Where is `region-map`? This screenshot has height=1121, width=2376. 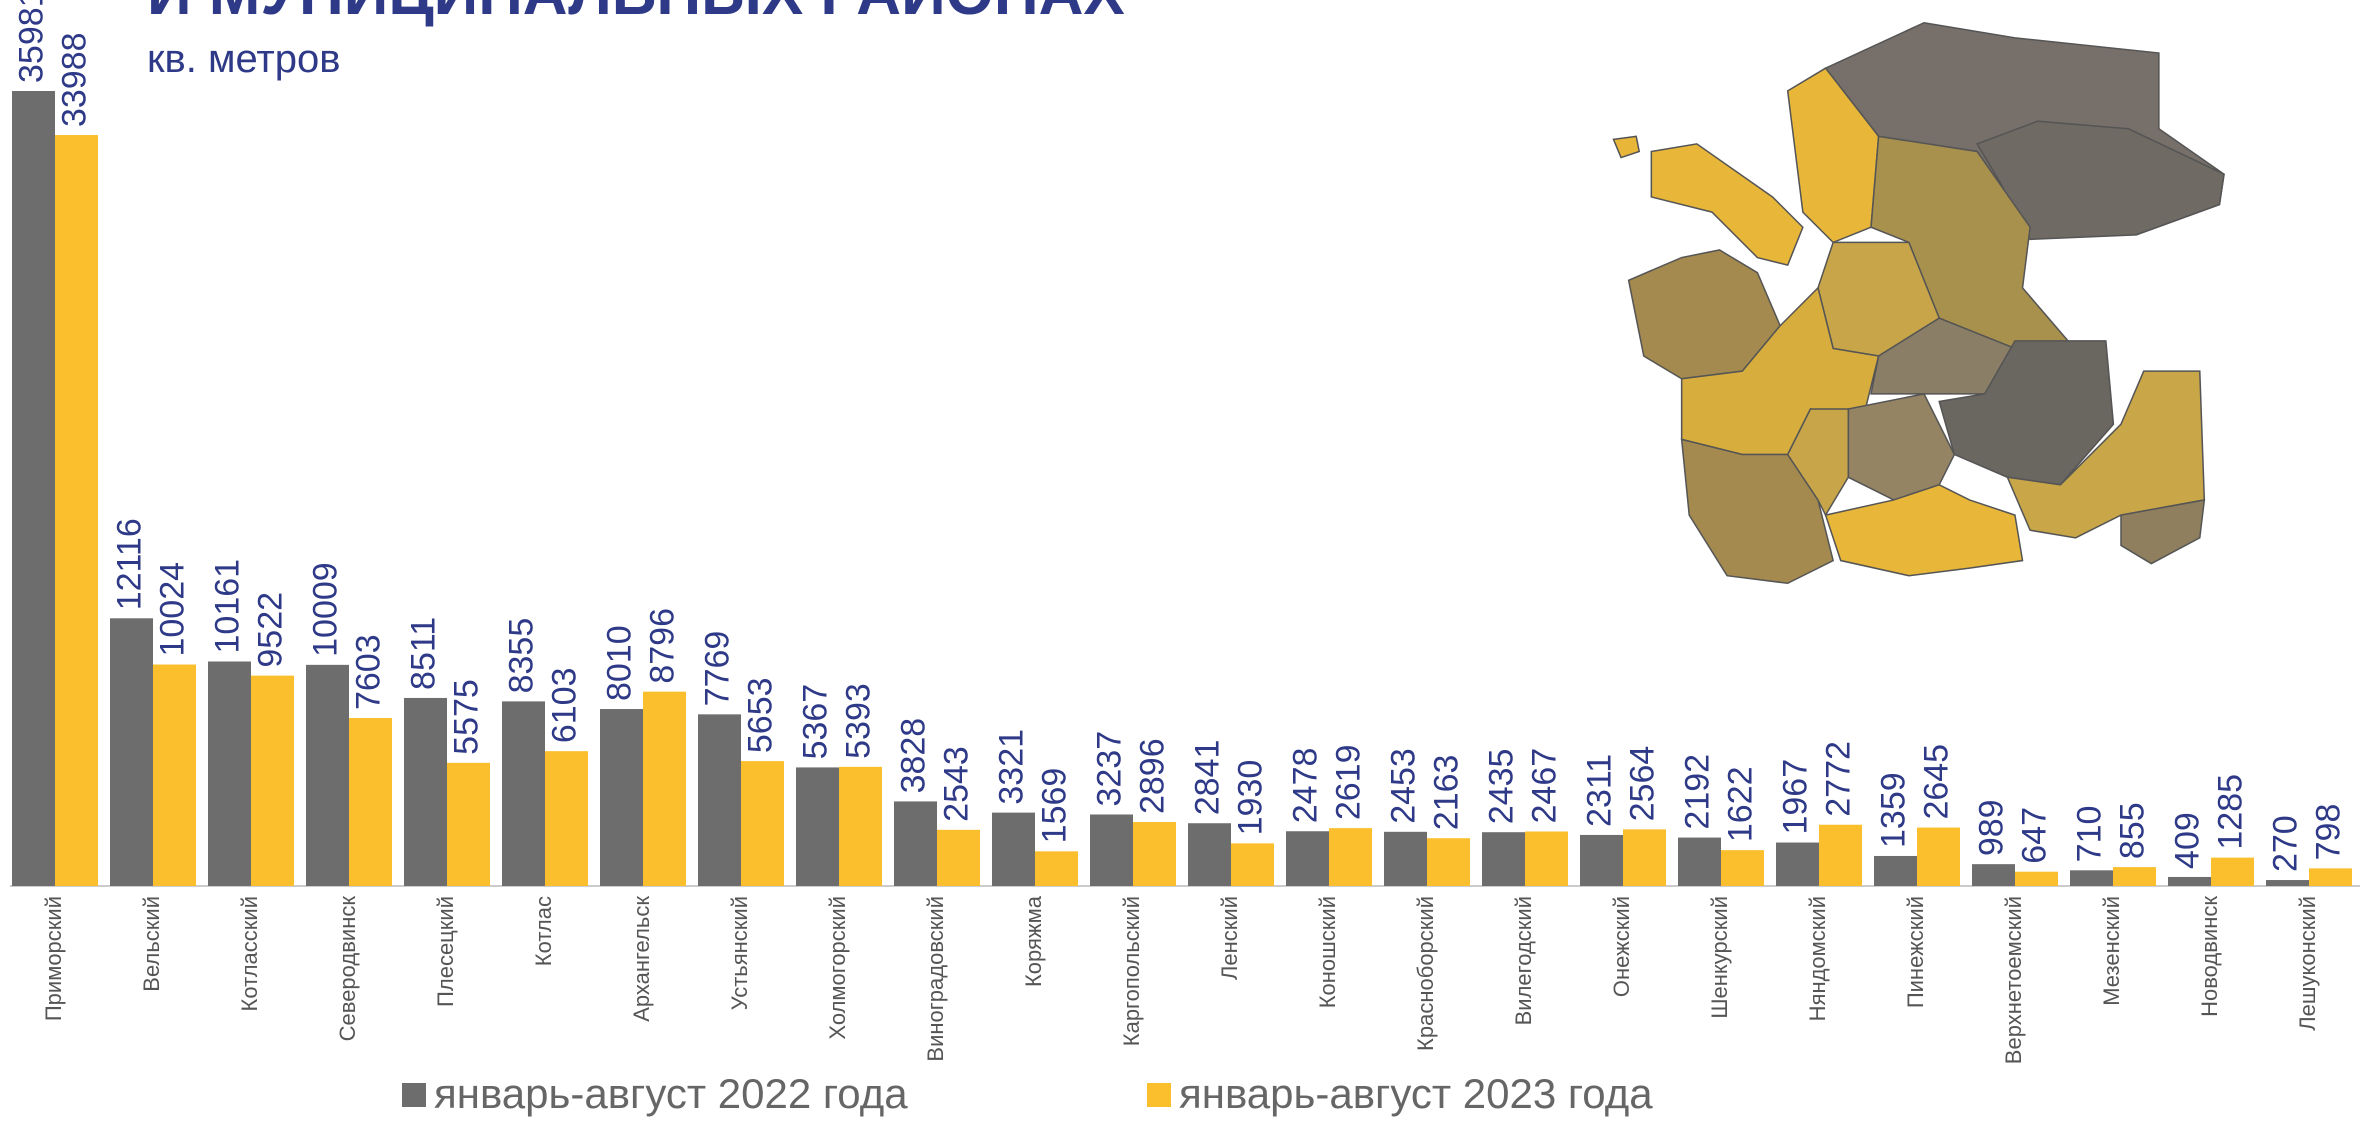 region-map is located at coordinates (1918, 303).